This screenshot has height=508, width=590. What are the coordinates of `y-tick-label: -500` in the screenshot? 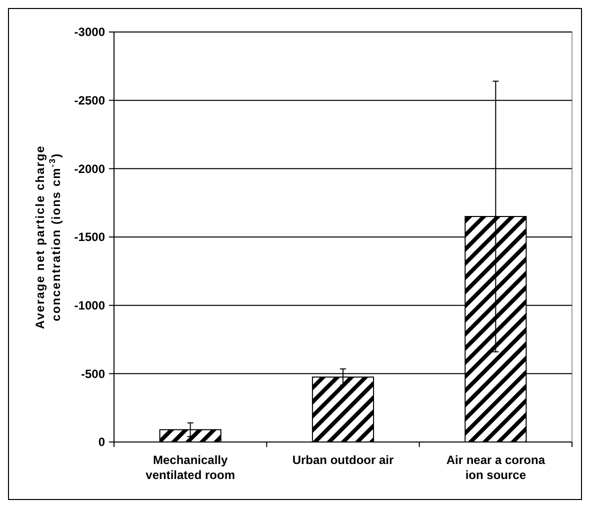 It's located at (93, 373).